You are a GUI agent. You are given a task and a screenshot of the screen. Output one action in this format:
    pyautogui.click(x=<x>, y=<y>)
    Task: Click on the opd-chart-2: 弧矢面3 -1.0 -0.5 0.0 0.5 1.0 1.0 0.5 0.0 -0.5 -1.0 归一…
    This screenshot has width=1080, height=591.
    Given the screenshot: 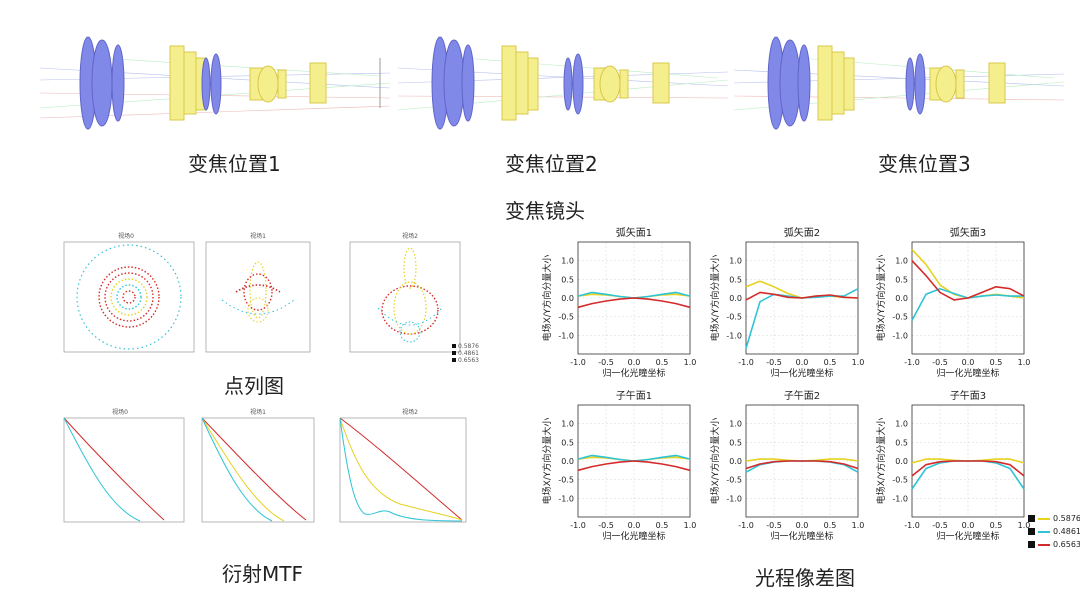 What is the action you would take?
    pyautogui.click(x=952, y=302)
    